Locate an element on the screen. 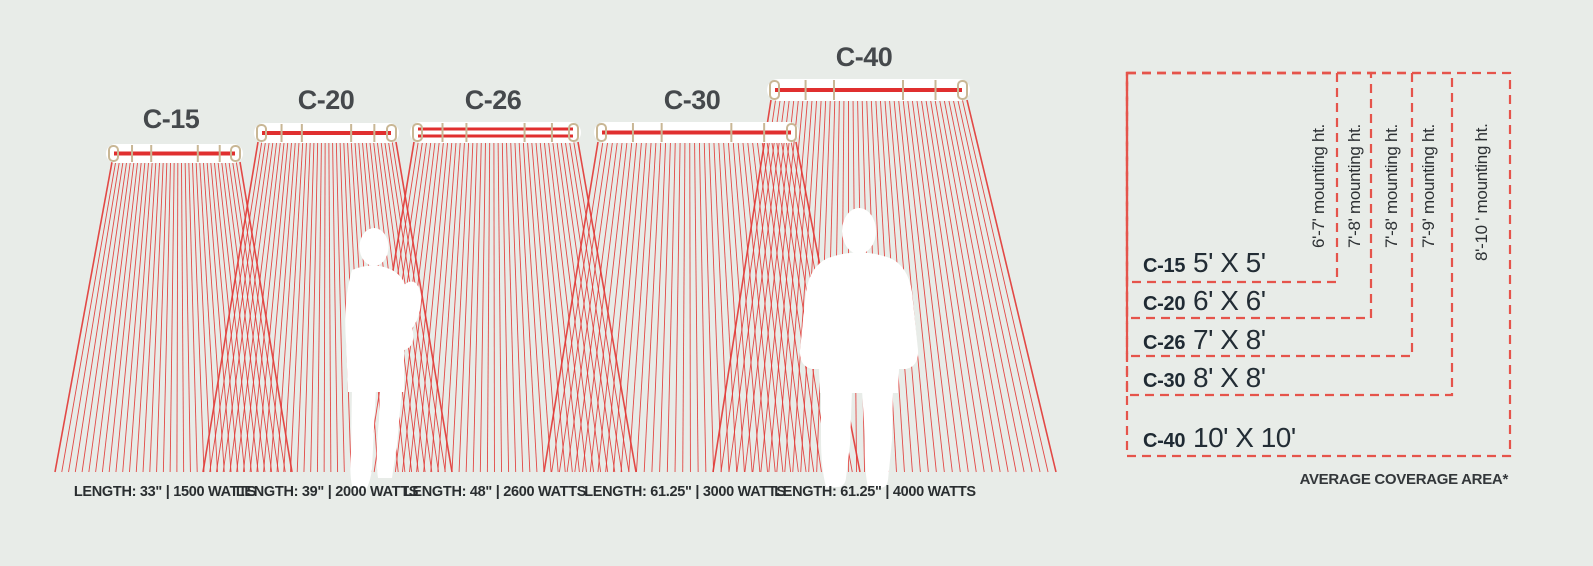  spec-label-c-20: LENGTH: 39" | 2000 WATTS is located at coordinates (327, 492).